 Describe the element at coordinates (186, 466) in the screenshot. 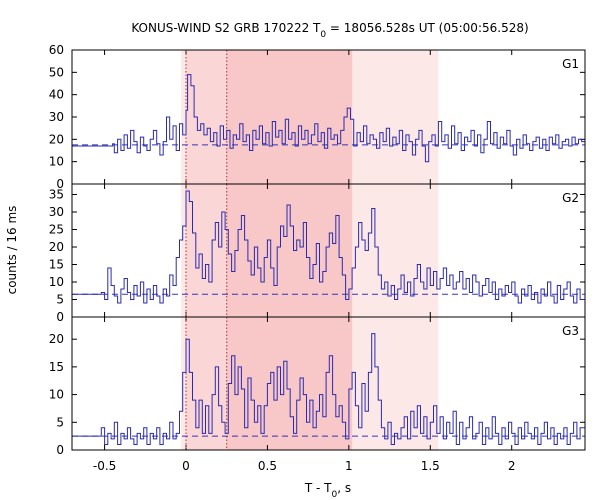

I see `x-tick-label: 0` at that location.